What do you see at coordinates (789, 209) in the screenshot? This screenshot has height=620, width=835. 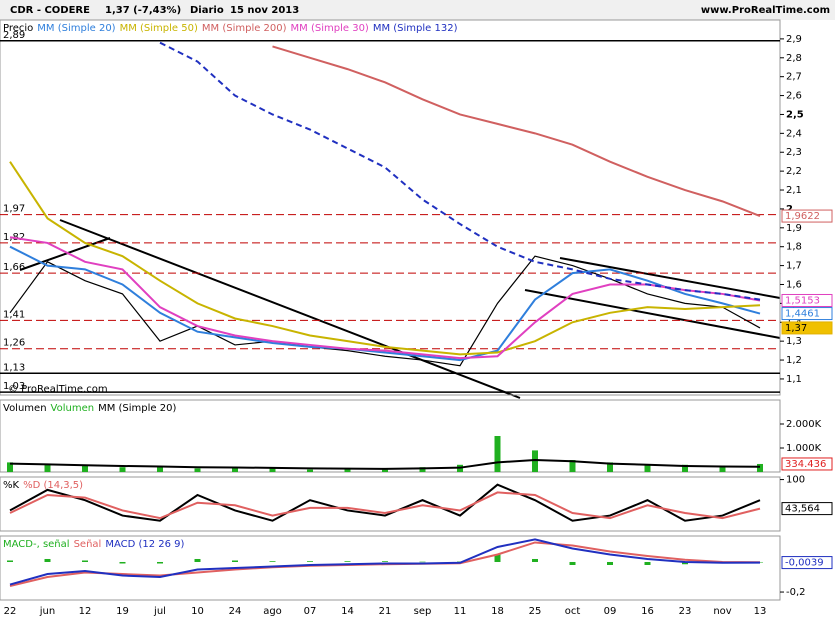 I see `y-tick-label: 2` at bounding box center [789, 209].